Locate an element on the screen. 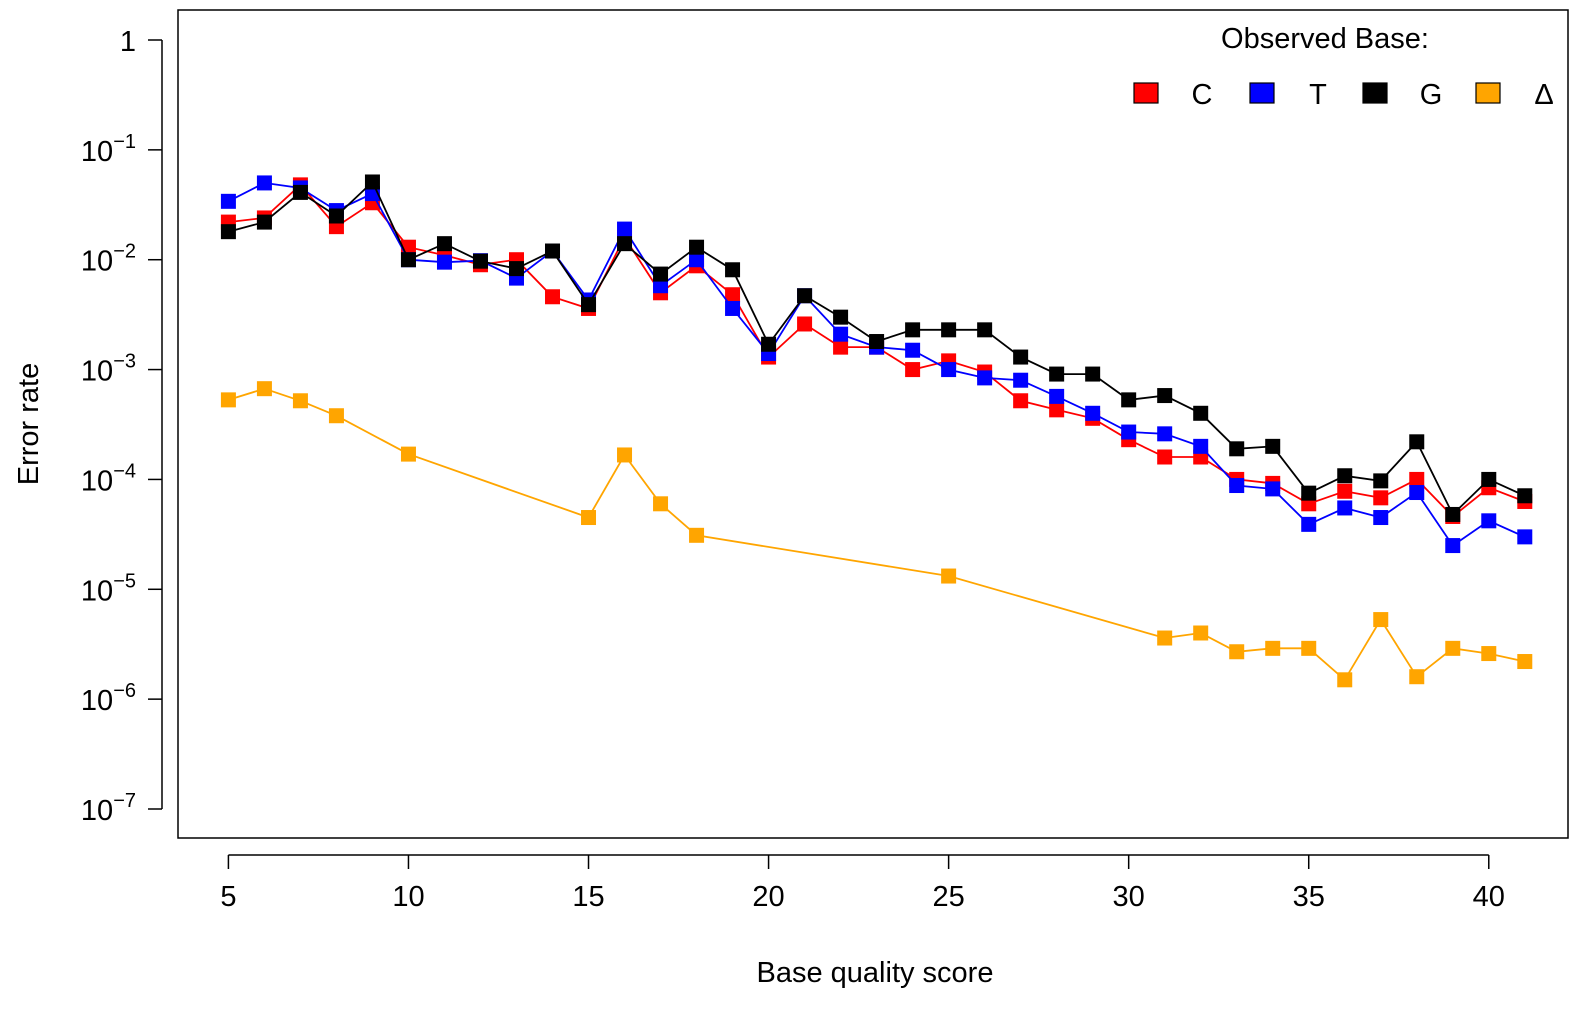 The width and height of the screenshot is (1596, 1009). y-tick-label: 10⁻⁶ is located at coordinates (108, 698).